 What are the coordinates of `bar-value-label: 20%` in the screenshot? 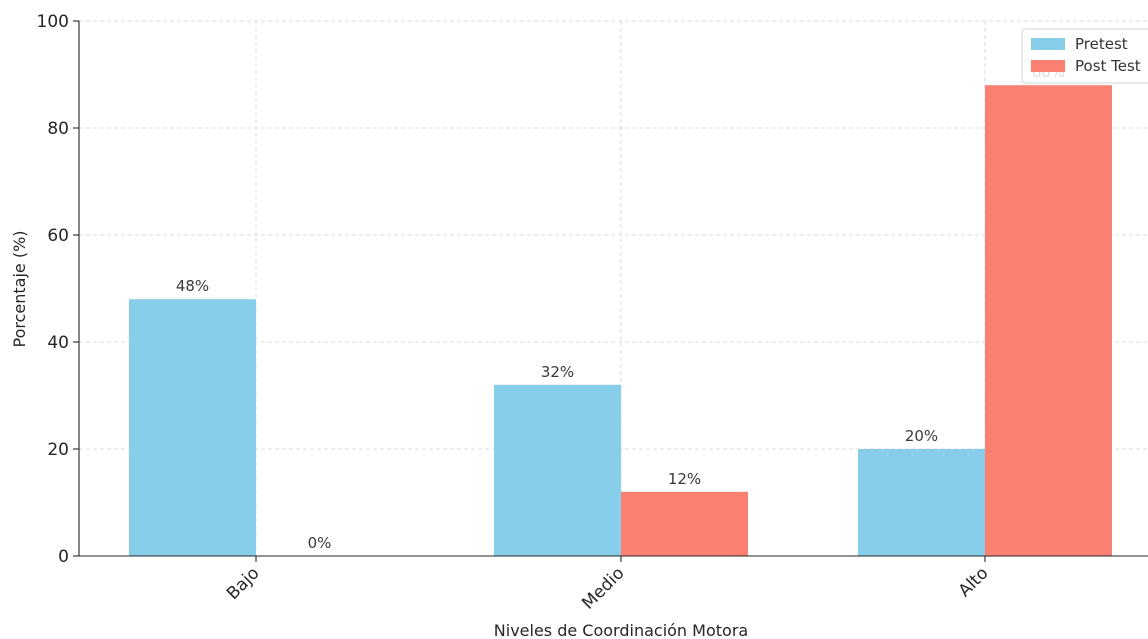 It's located at (921, 436).